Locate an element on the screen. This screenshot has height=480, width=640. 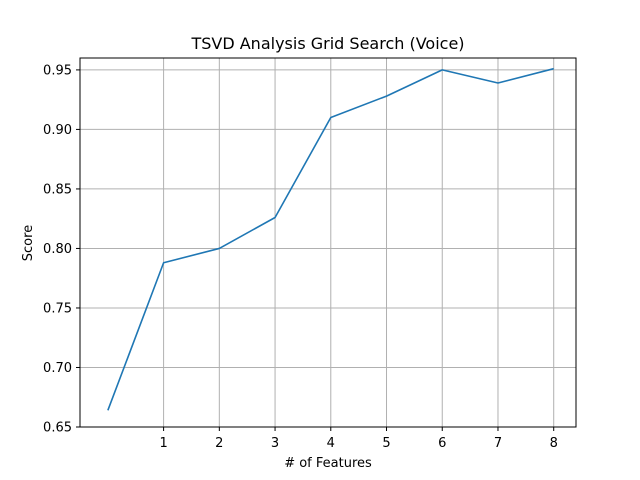
y-tick-label: 0.70 is located at coordinates (57, 368).